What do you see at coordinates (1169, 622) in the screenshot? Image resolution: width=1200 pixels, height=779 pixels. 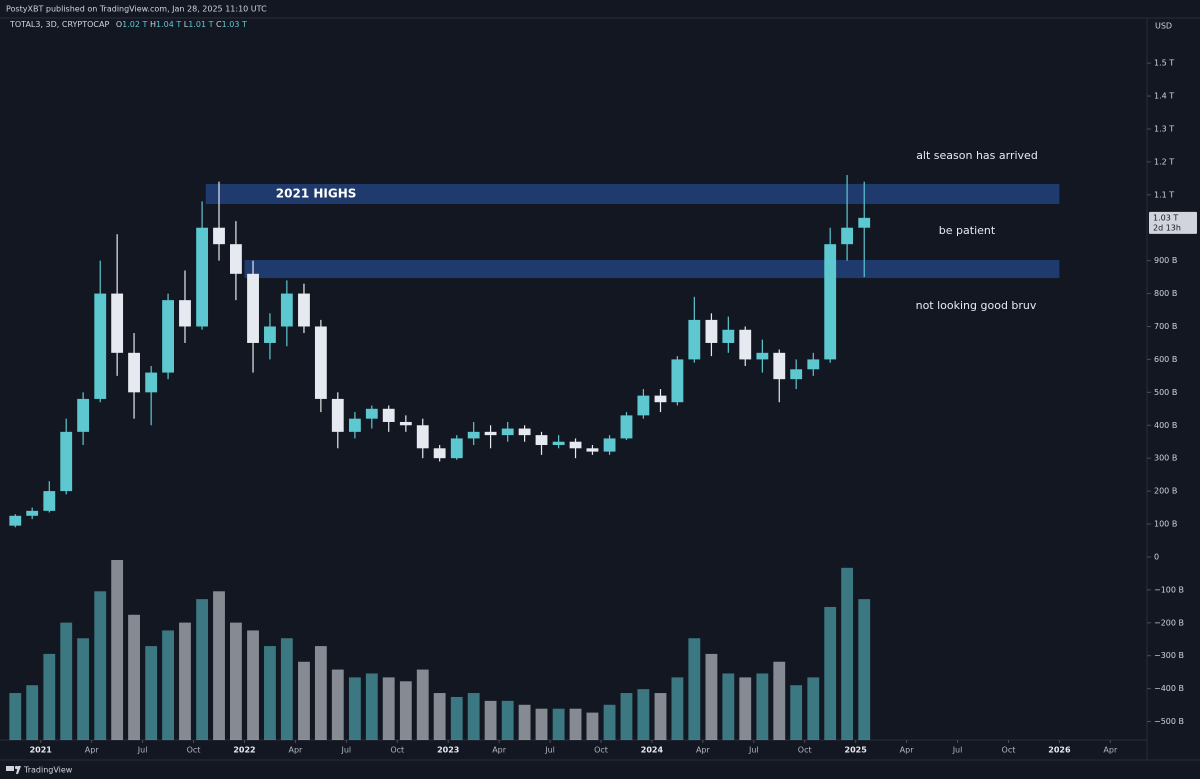 I see `y-tick-label: −200 B` at bounding box center [1169, 622].